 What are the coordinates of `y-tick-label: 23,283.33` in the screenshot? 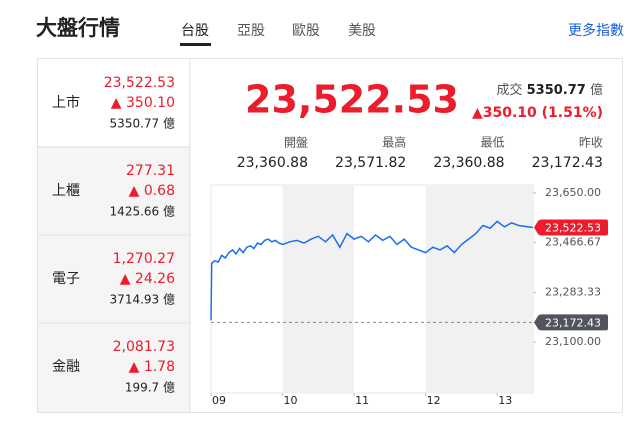 It's located at (573, 291).